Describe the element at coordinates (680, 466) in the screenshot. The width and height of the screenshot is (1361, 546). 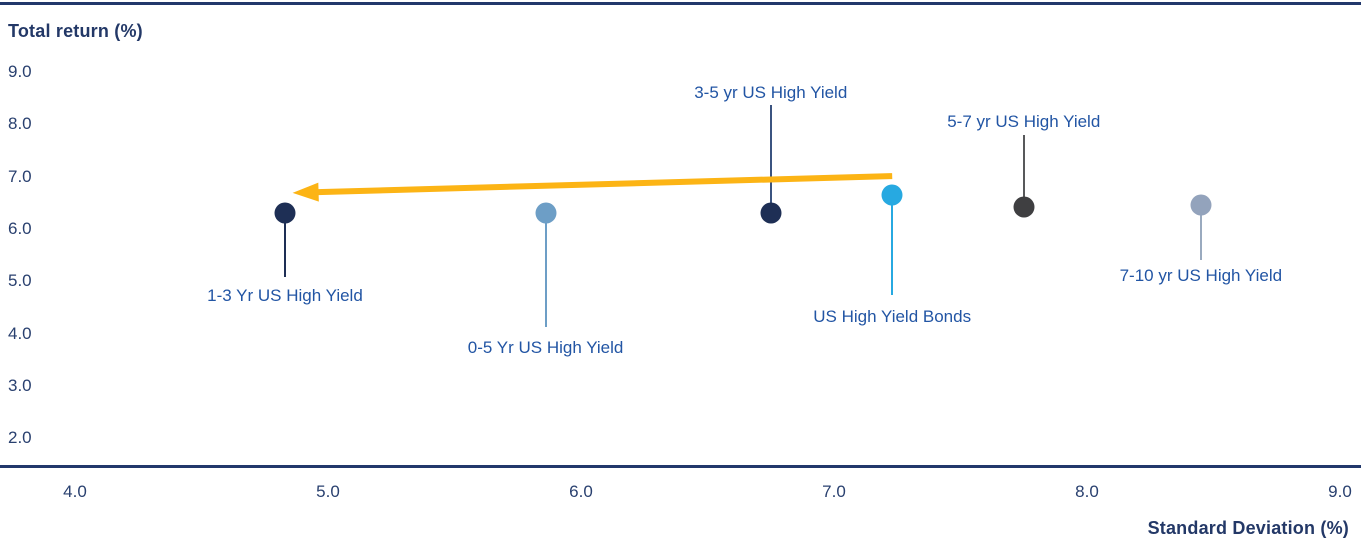
I see `x-axis-line` at that location.